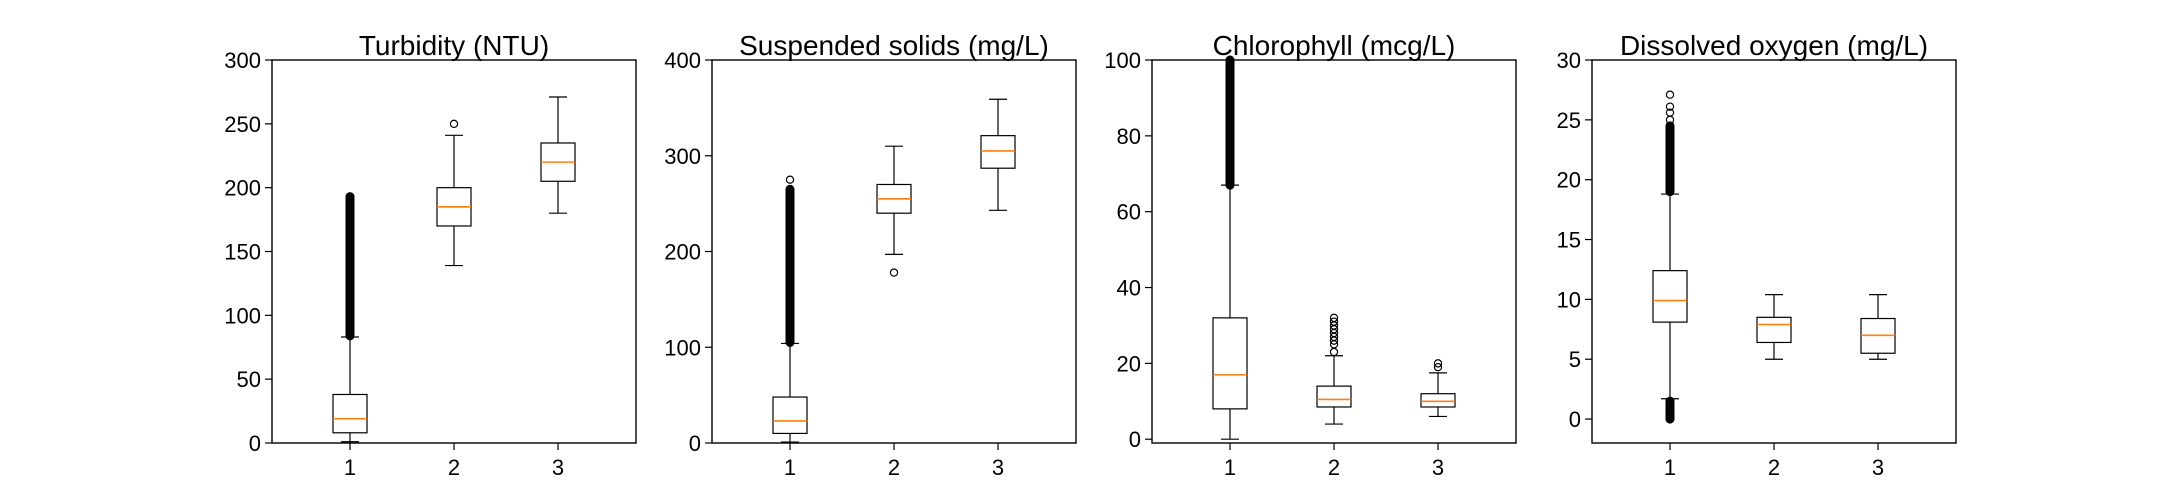  What do you see at coordinates (1129, 288) in the screenshot?
I see `y-tick-label: 40` at bounding box center [1129, 288].